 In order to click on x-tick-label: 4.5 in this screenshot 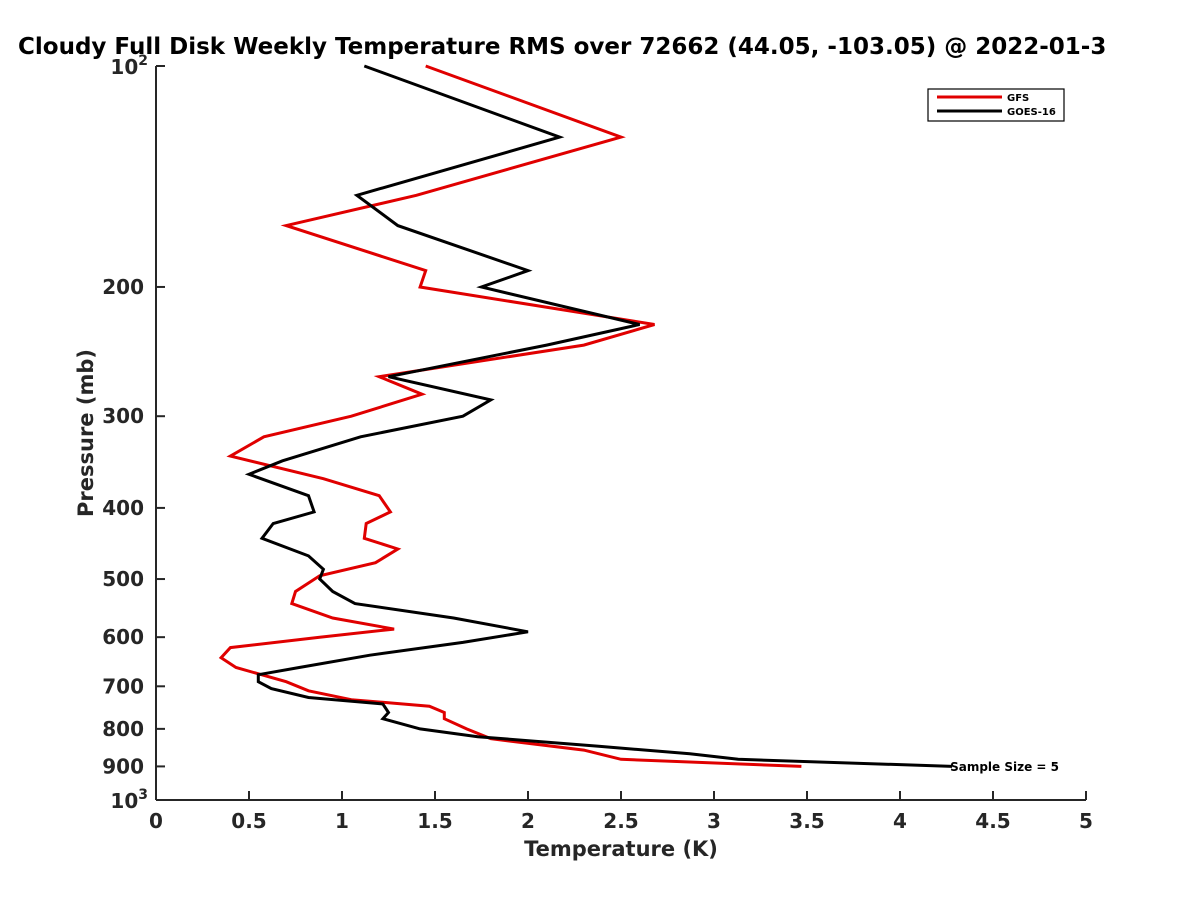, I will do `click(992, 821)`.